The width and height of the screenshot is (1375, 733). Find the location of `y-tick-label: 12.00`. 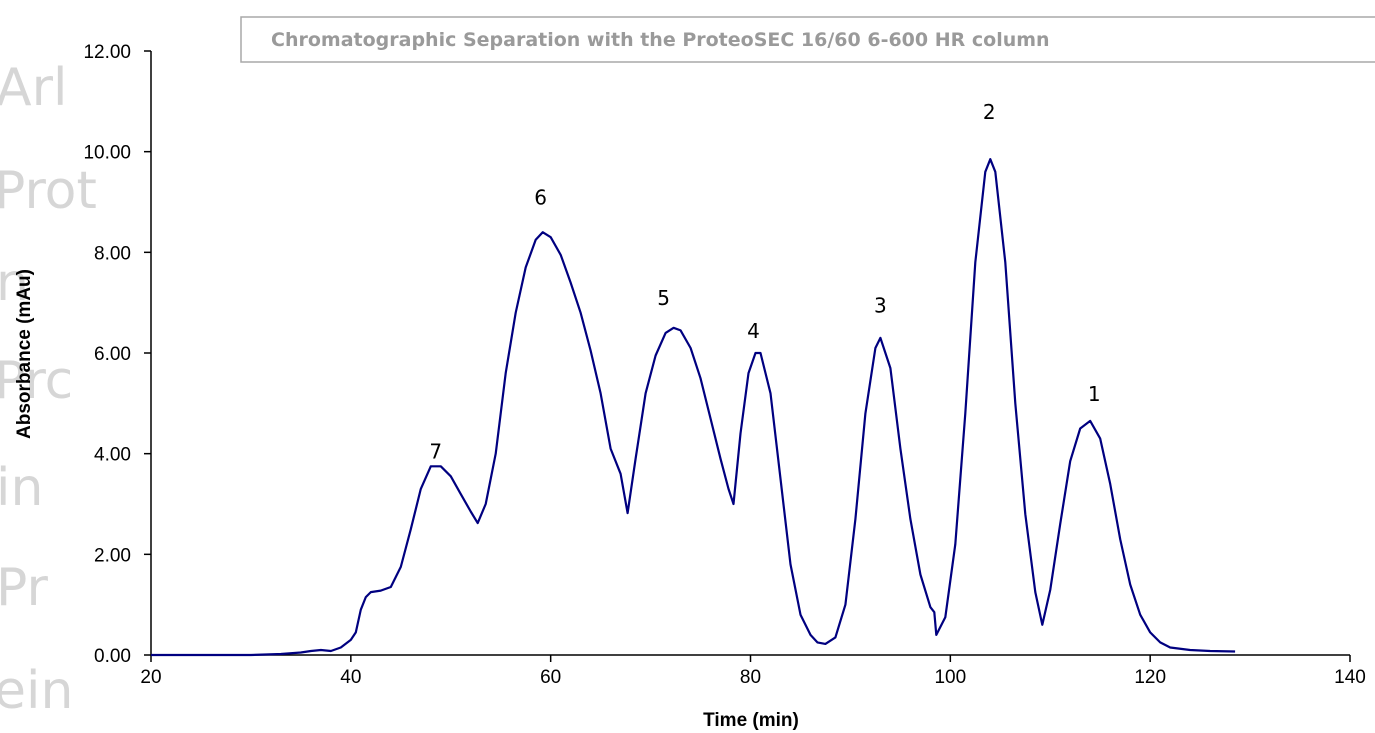

y-tick-label: 12.00 is located at coordinates (107, 52).